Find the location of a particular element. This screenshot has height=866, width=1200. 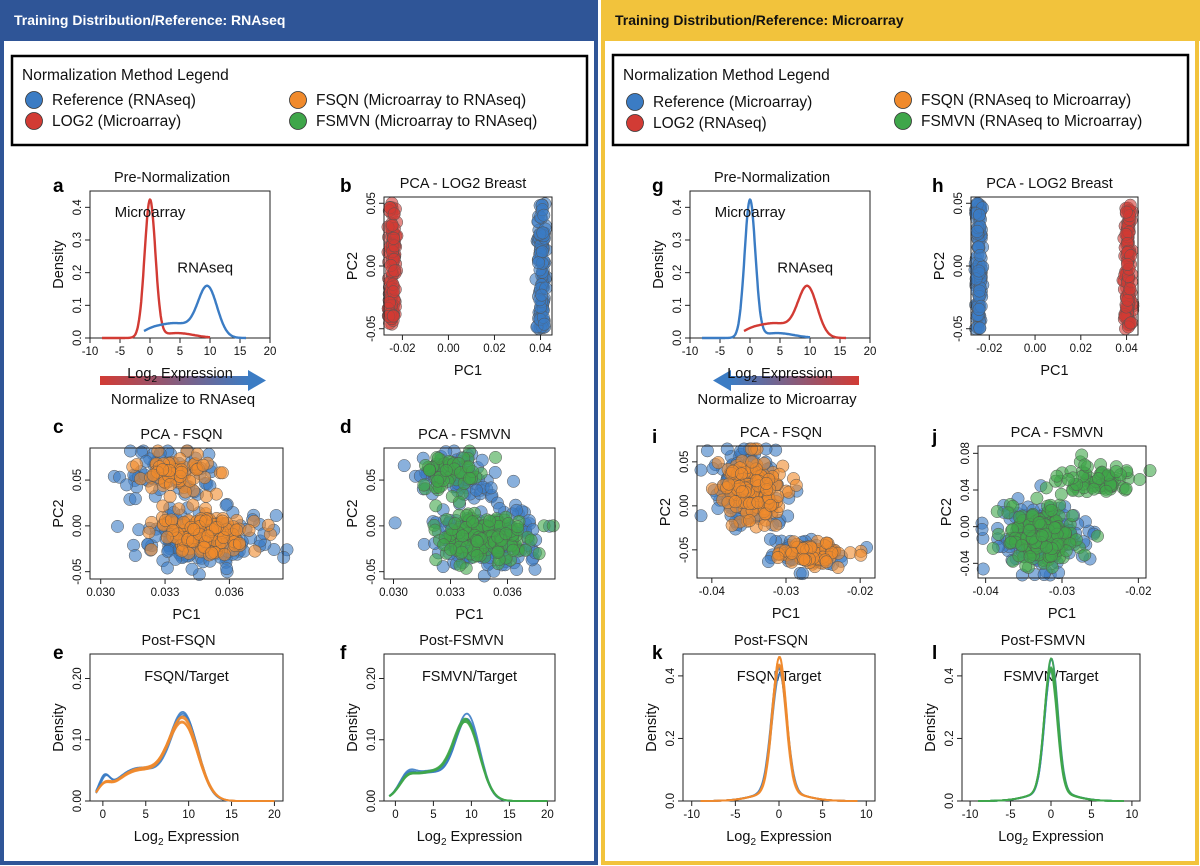

density-line-fsqn is located at coordinates (779, 729).